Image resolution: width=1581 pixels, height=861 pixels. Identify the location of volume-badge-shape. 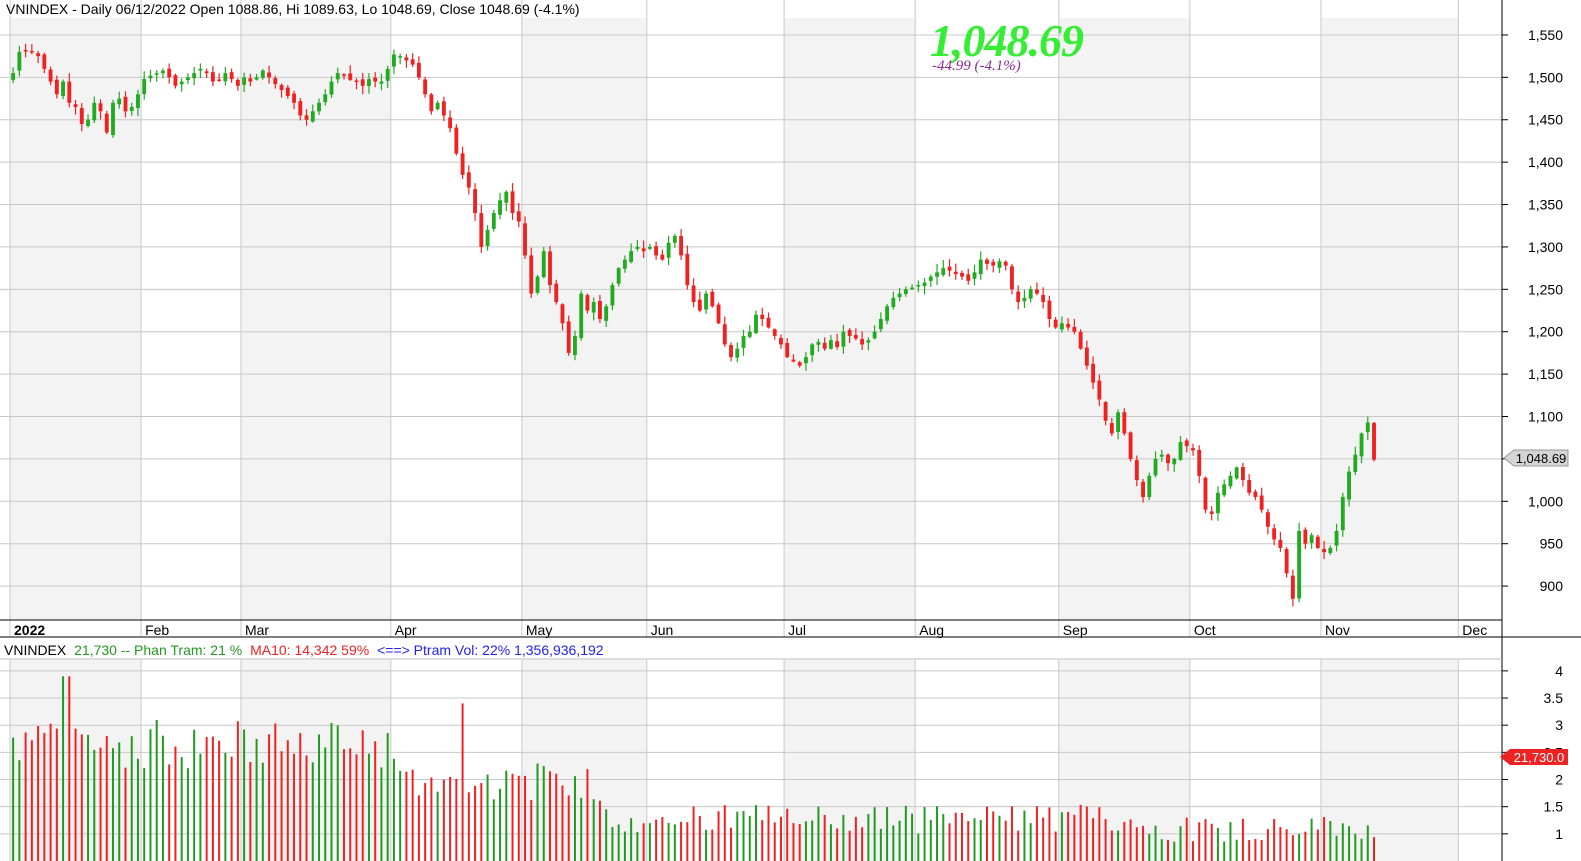
(1534, 757).